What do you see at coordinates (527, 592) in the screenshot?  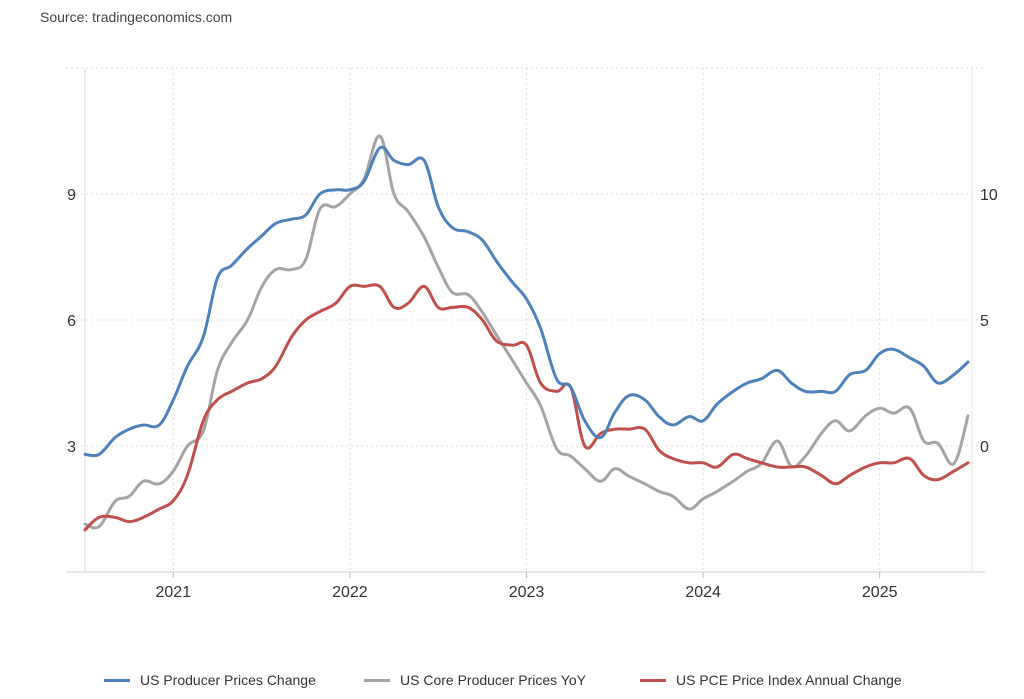 I see `x-tick-label: 2023` at bounding box center [527, 592].